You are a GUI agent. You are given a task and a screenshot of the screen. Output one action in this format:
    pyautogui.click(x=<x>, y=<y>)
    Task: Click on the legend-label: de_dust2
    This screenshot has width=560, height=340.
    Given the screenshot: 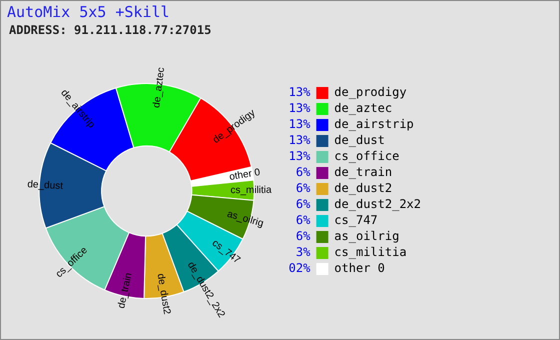 What is the action you would take?
    pyautogui.click(x=363, y=188)
    